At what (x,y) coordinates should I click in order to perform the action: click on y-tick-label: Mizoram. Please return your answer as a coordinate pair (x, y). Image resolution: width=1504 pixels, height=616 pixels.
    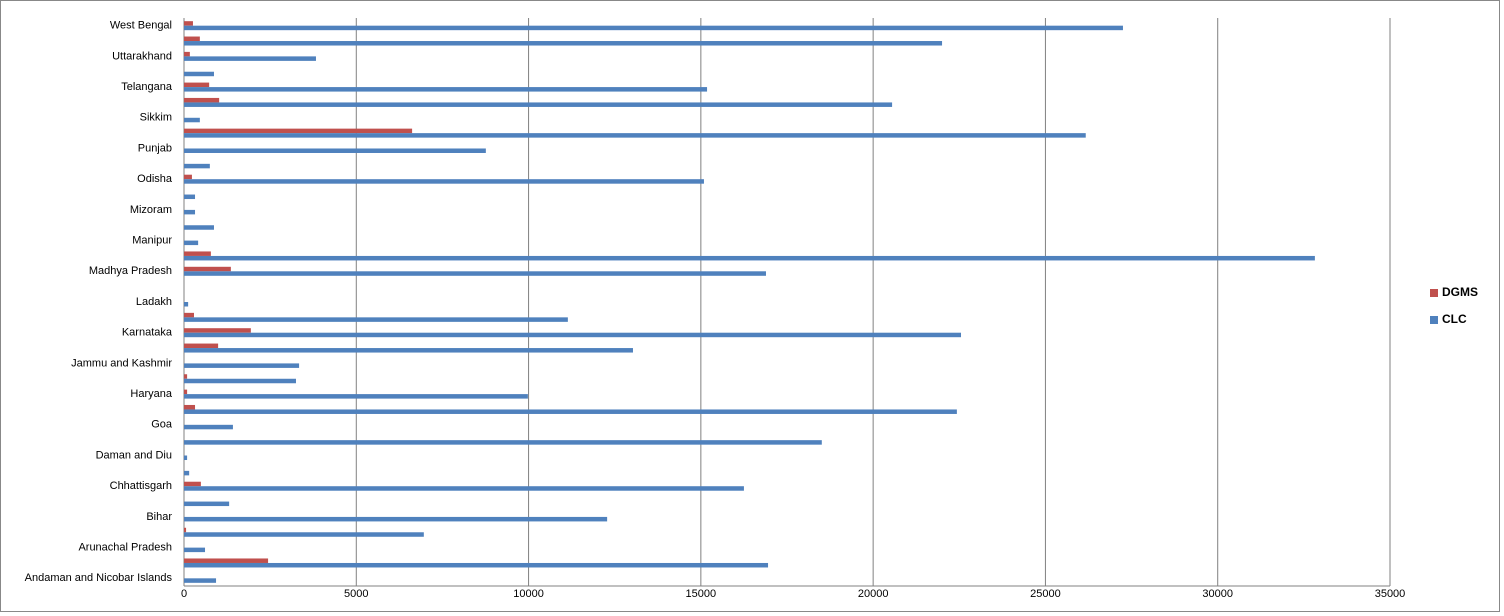
    Looking at the image, I should click on (151, 210).